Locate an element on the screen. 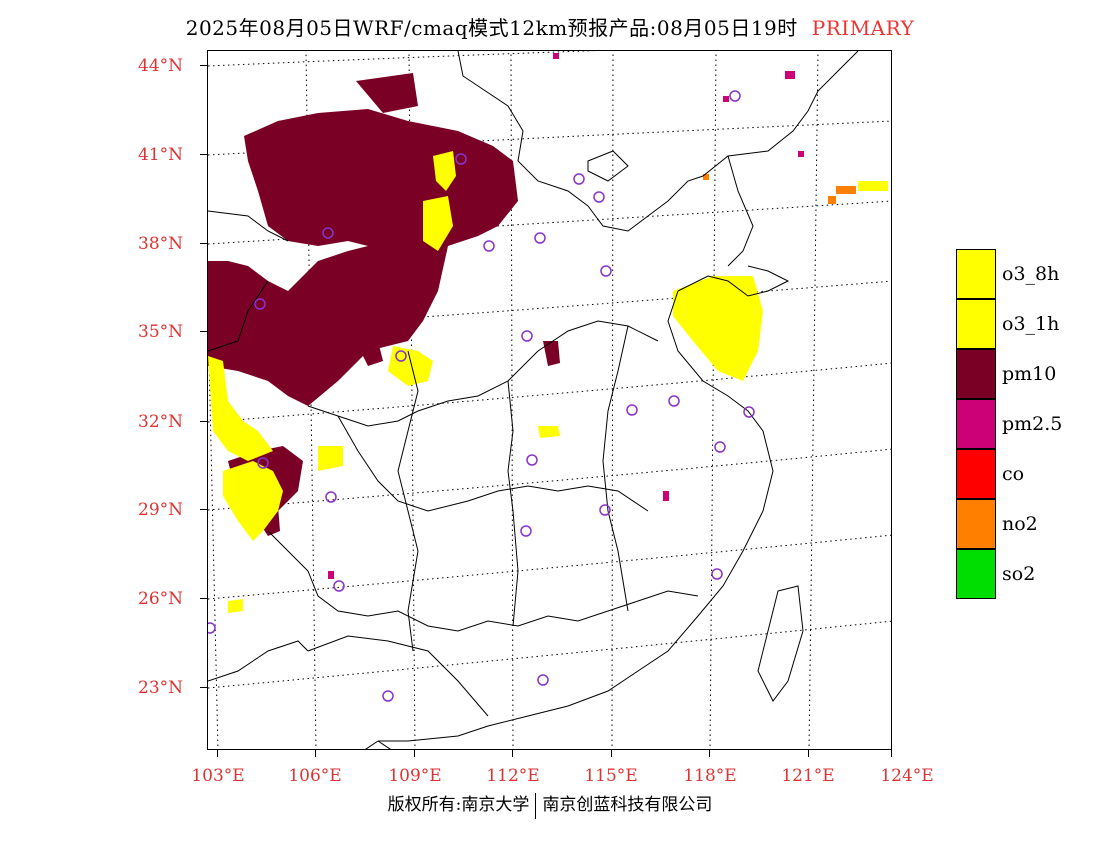  legend-label: so2 is located at coordinates (1019, 574).